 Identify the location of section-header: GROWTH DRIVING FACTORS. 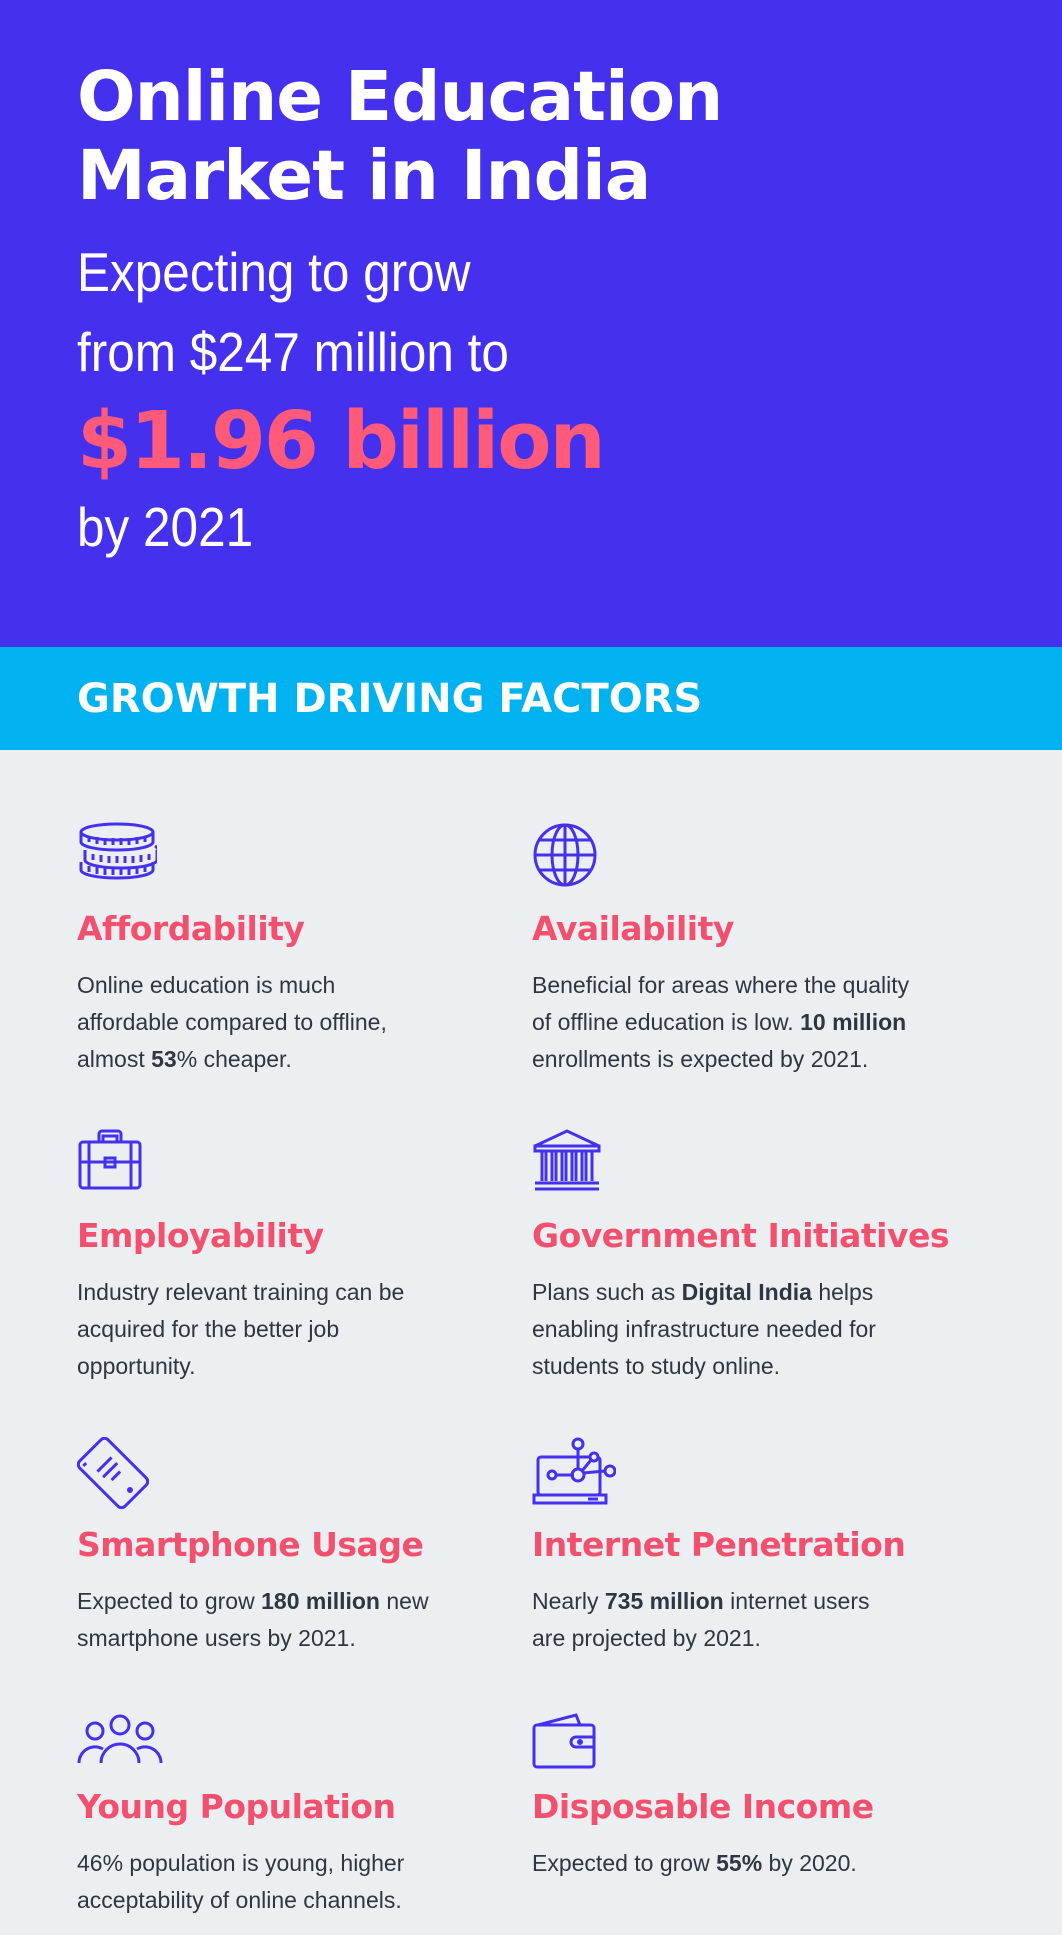
(531, 698).